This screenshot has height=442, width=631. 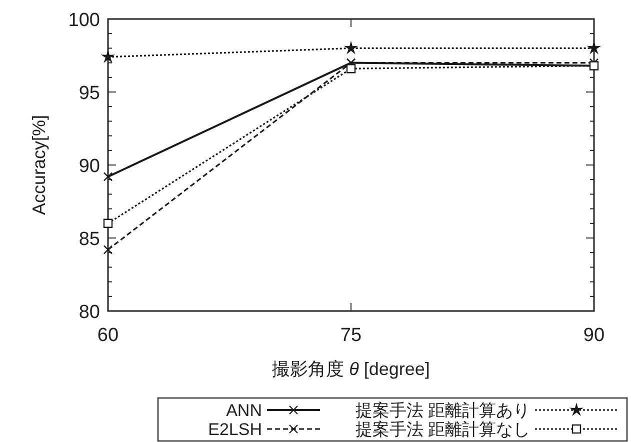 What do you see at coordinates (89, 312) in the screenshot?
I see `y-tick-label: 80` at bounding box center [89, 312].